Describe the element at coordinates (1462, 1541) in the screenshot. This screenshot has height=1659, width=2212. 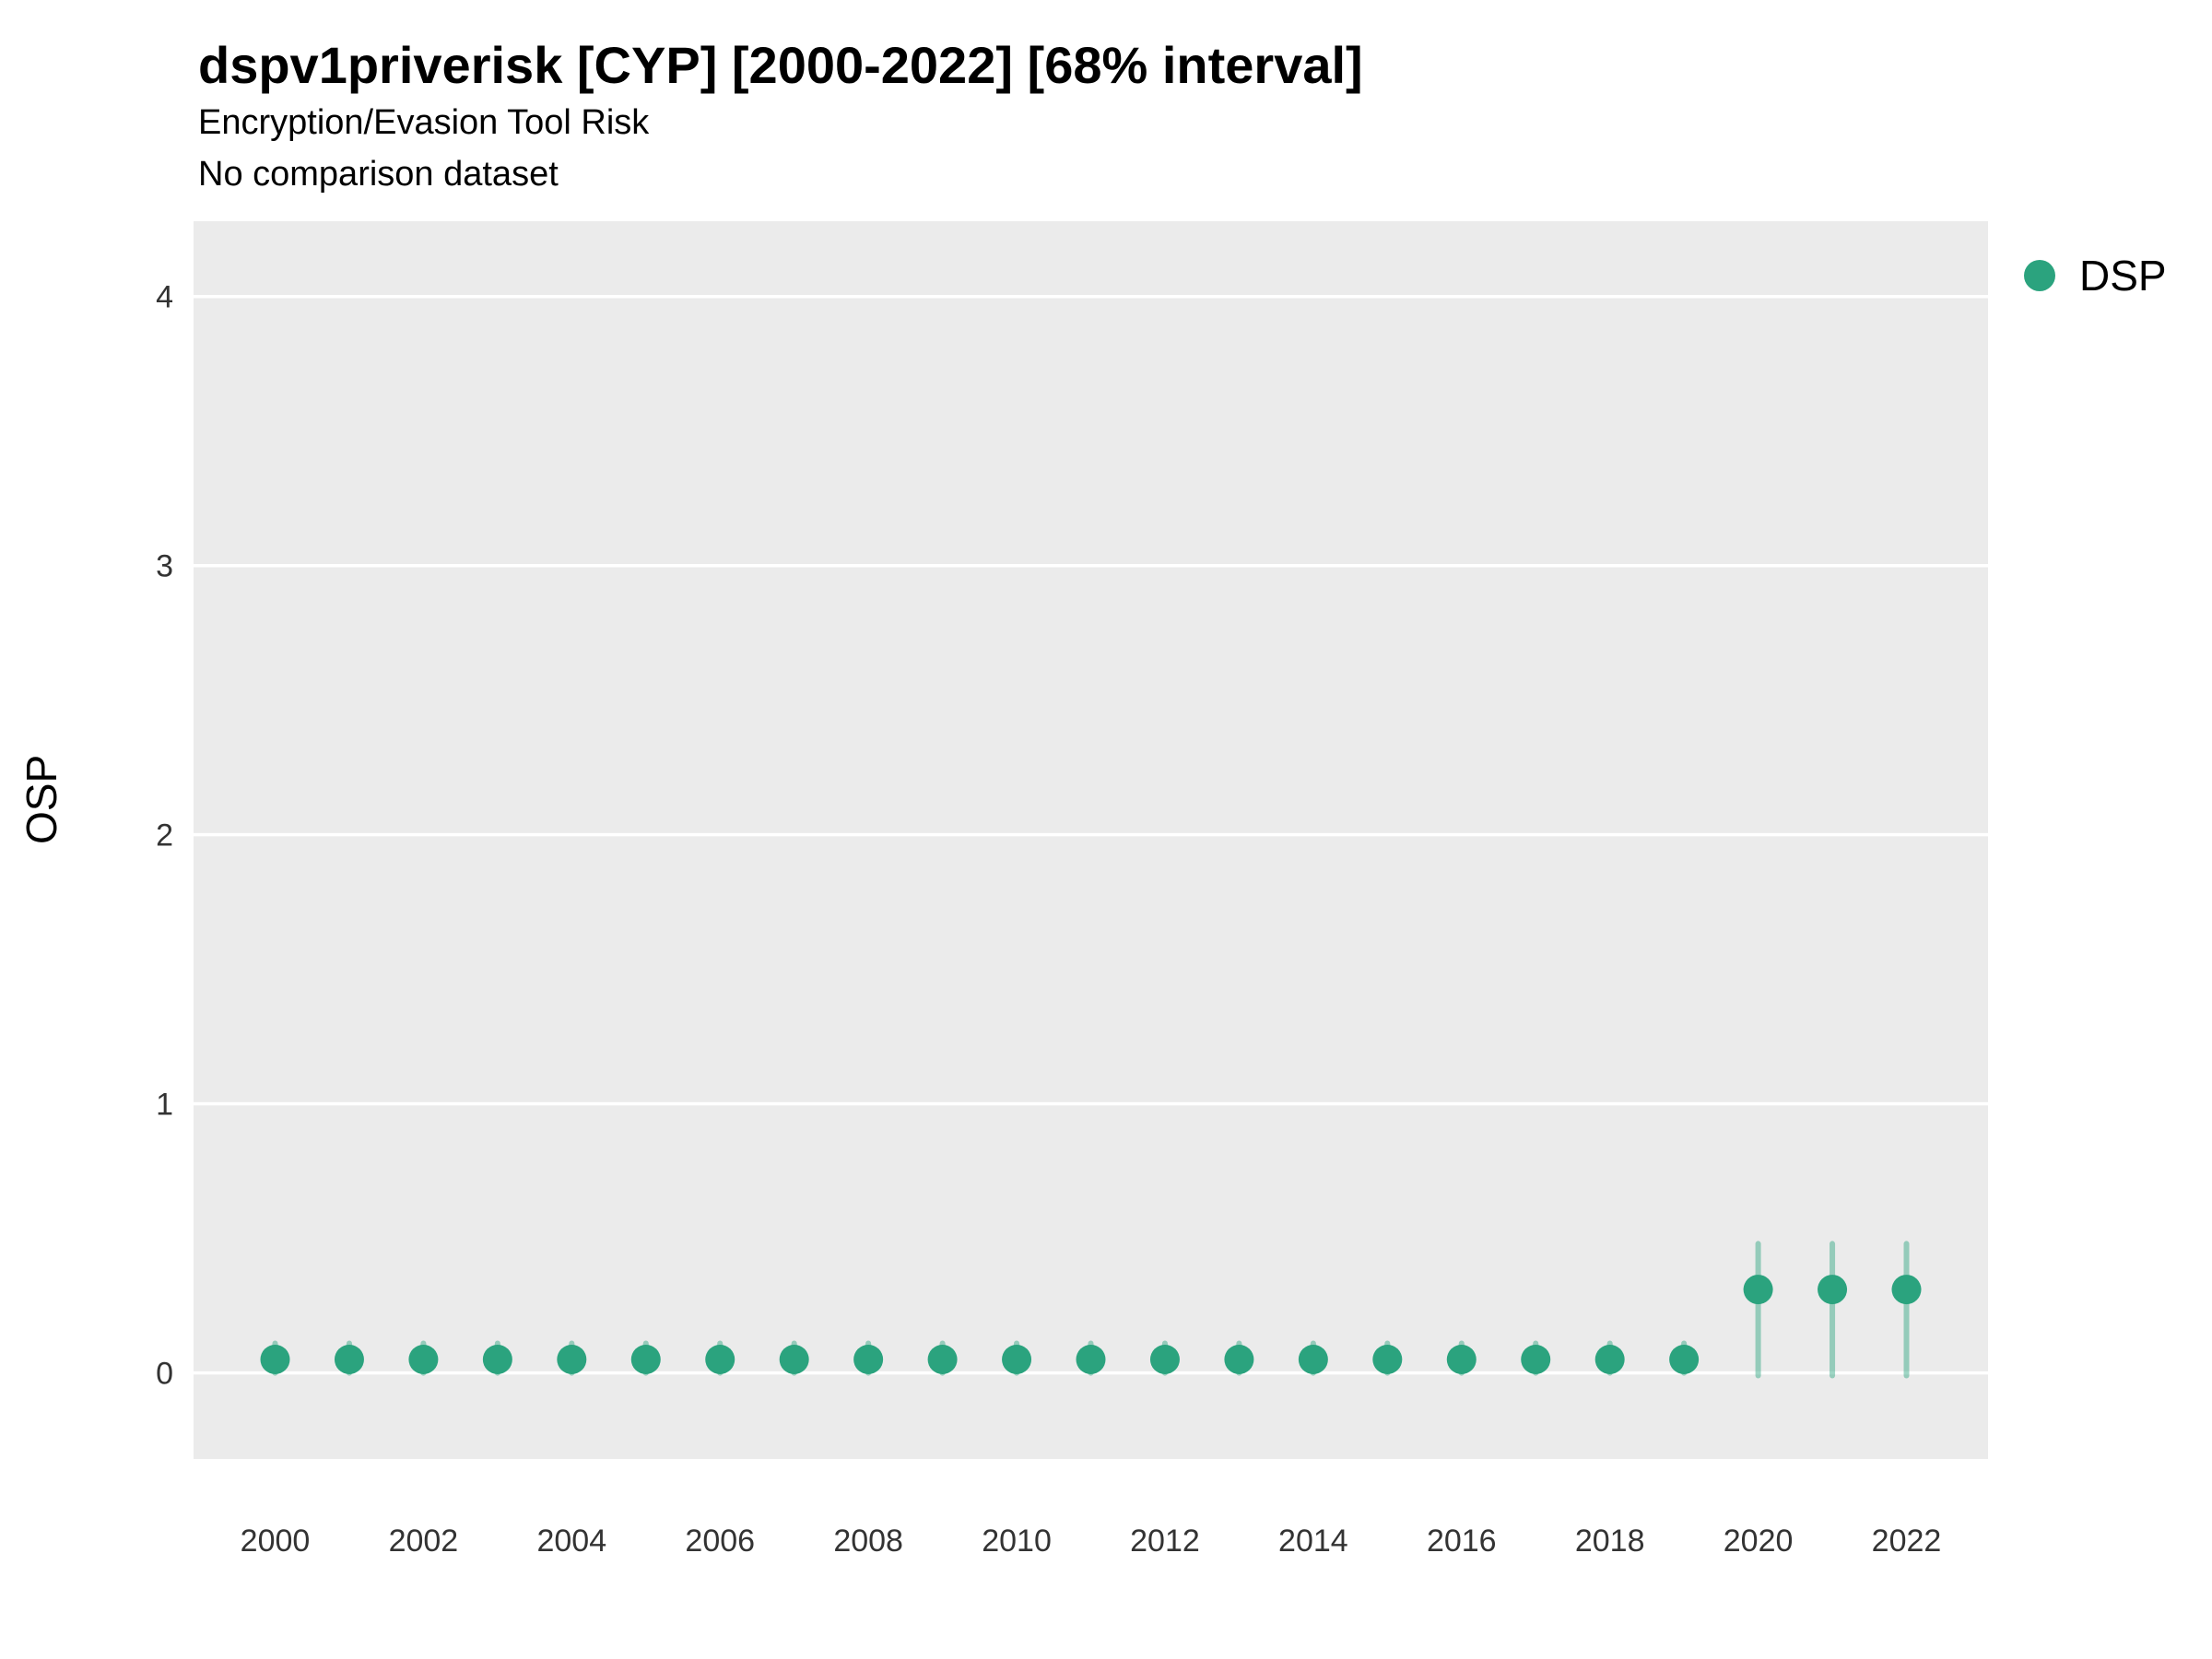
I see `x-tick-label: 2016` at that location.